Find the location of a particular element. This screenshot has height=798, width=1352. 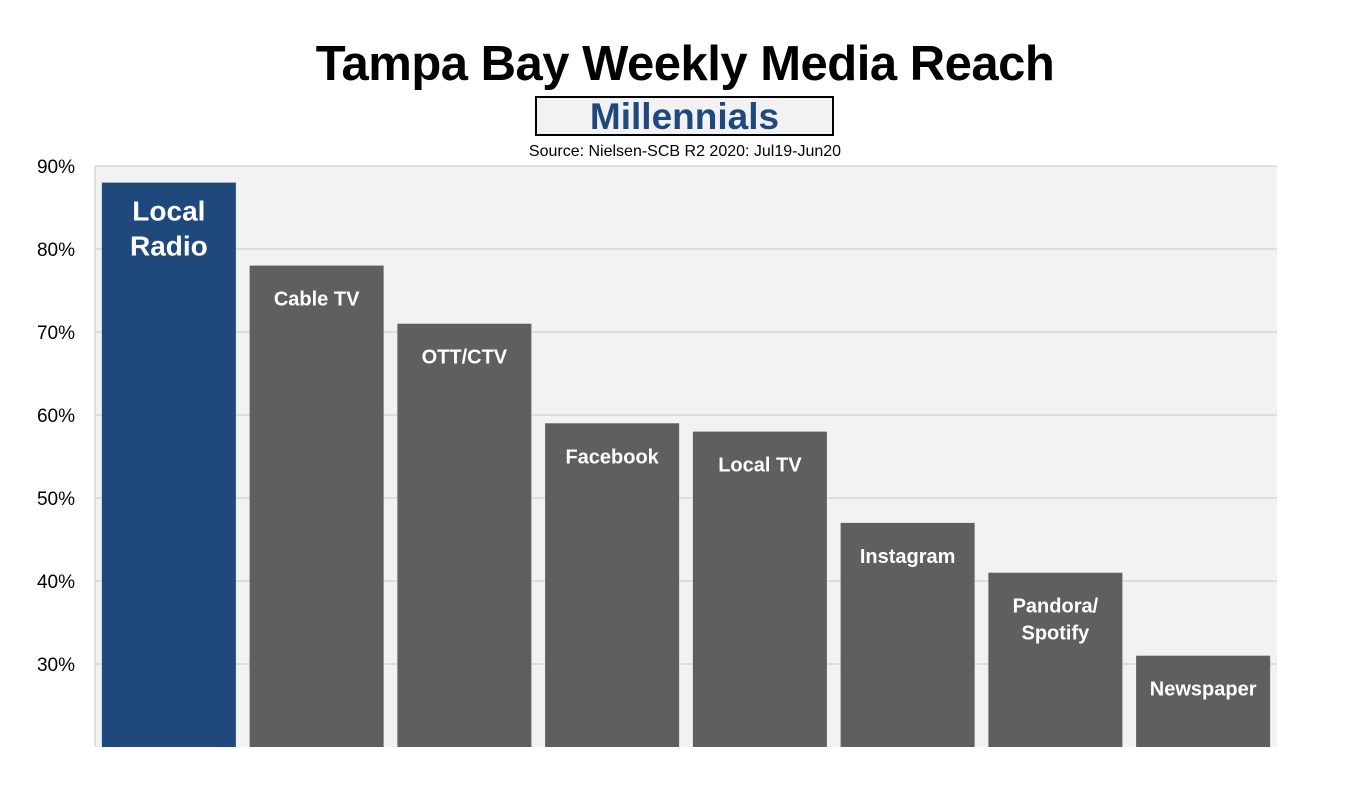

bar-label: Local TV is located at coordinates (760, 466).